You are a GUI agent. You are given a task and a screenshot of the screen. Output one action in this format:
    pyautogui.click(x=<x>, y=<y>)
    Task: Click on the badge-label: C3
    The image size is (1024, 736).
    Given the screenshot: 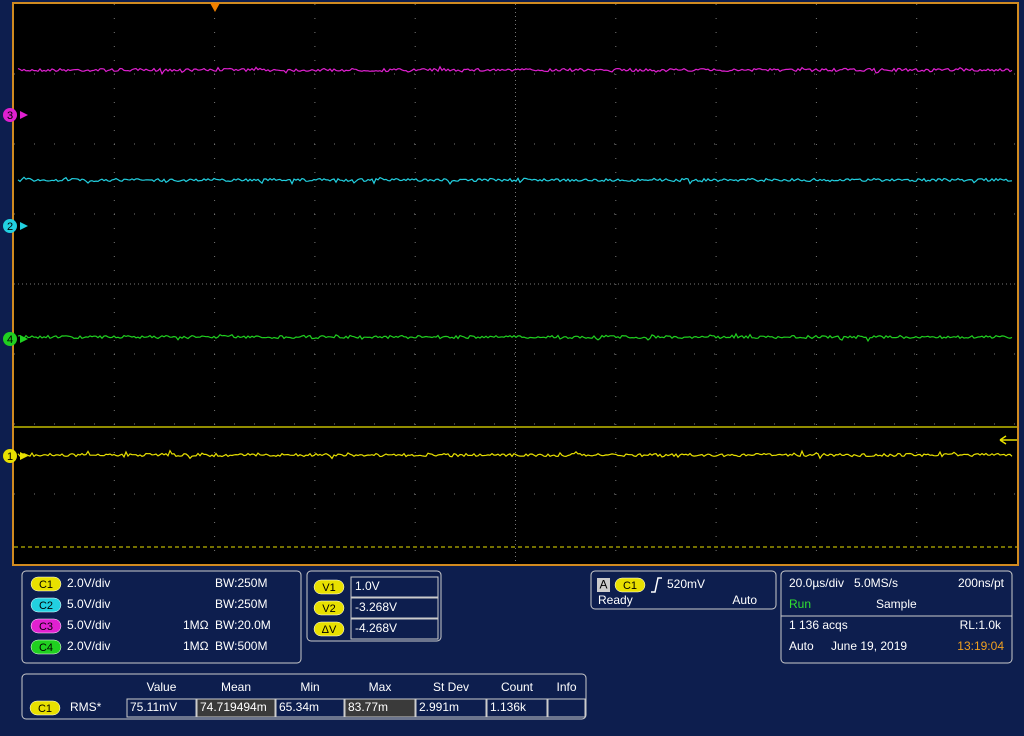 What is the action you would take?
    pyautogui.click(x=46, y=627)
    